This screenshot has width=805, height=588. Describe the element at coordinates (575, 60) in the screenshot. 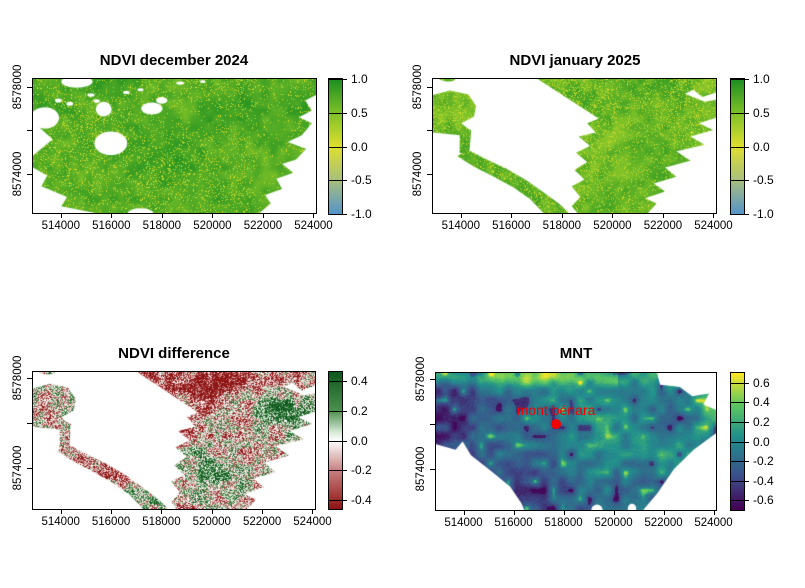

I see `panel-title-ndvi-january: NDVI january 2025` at that location.